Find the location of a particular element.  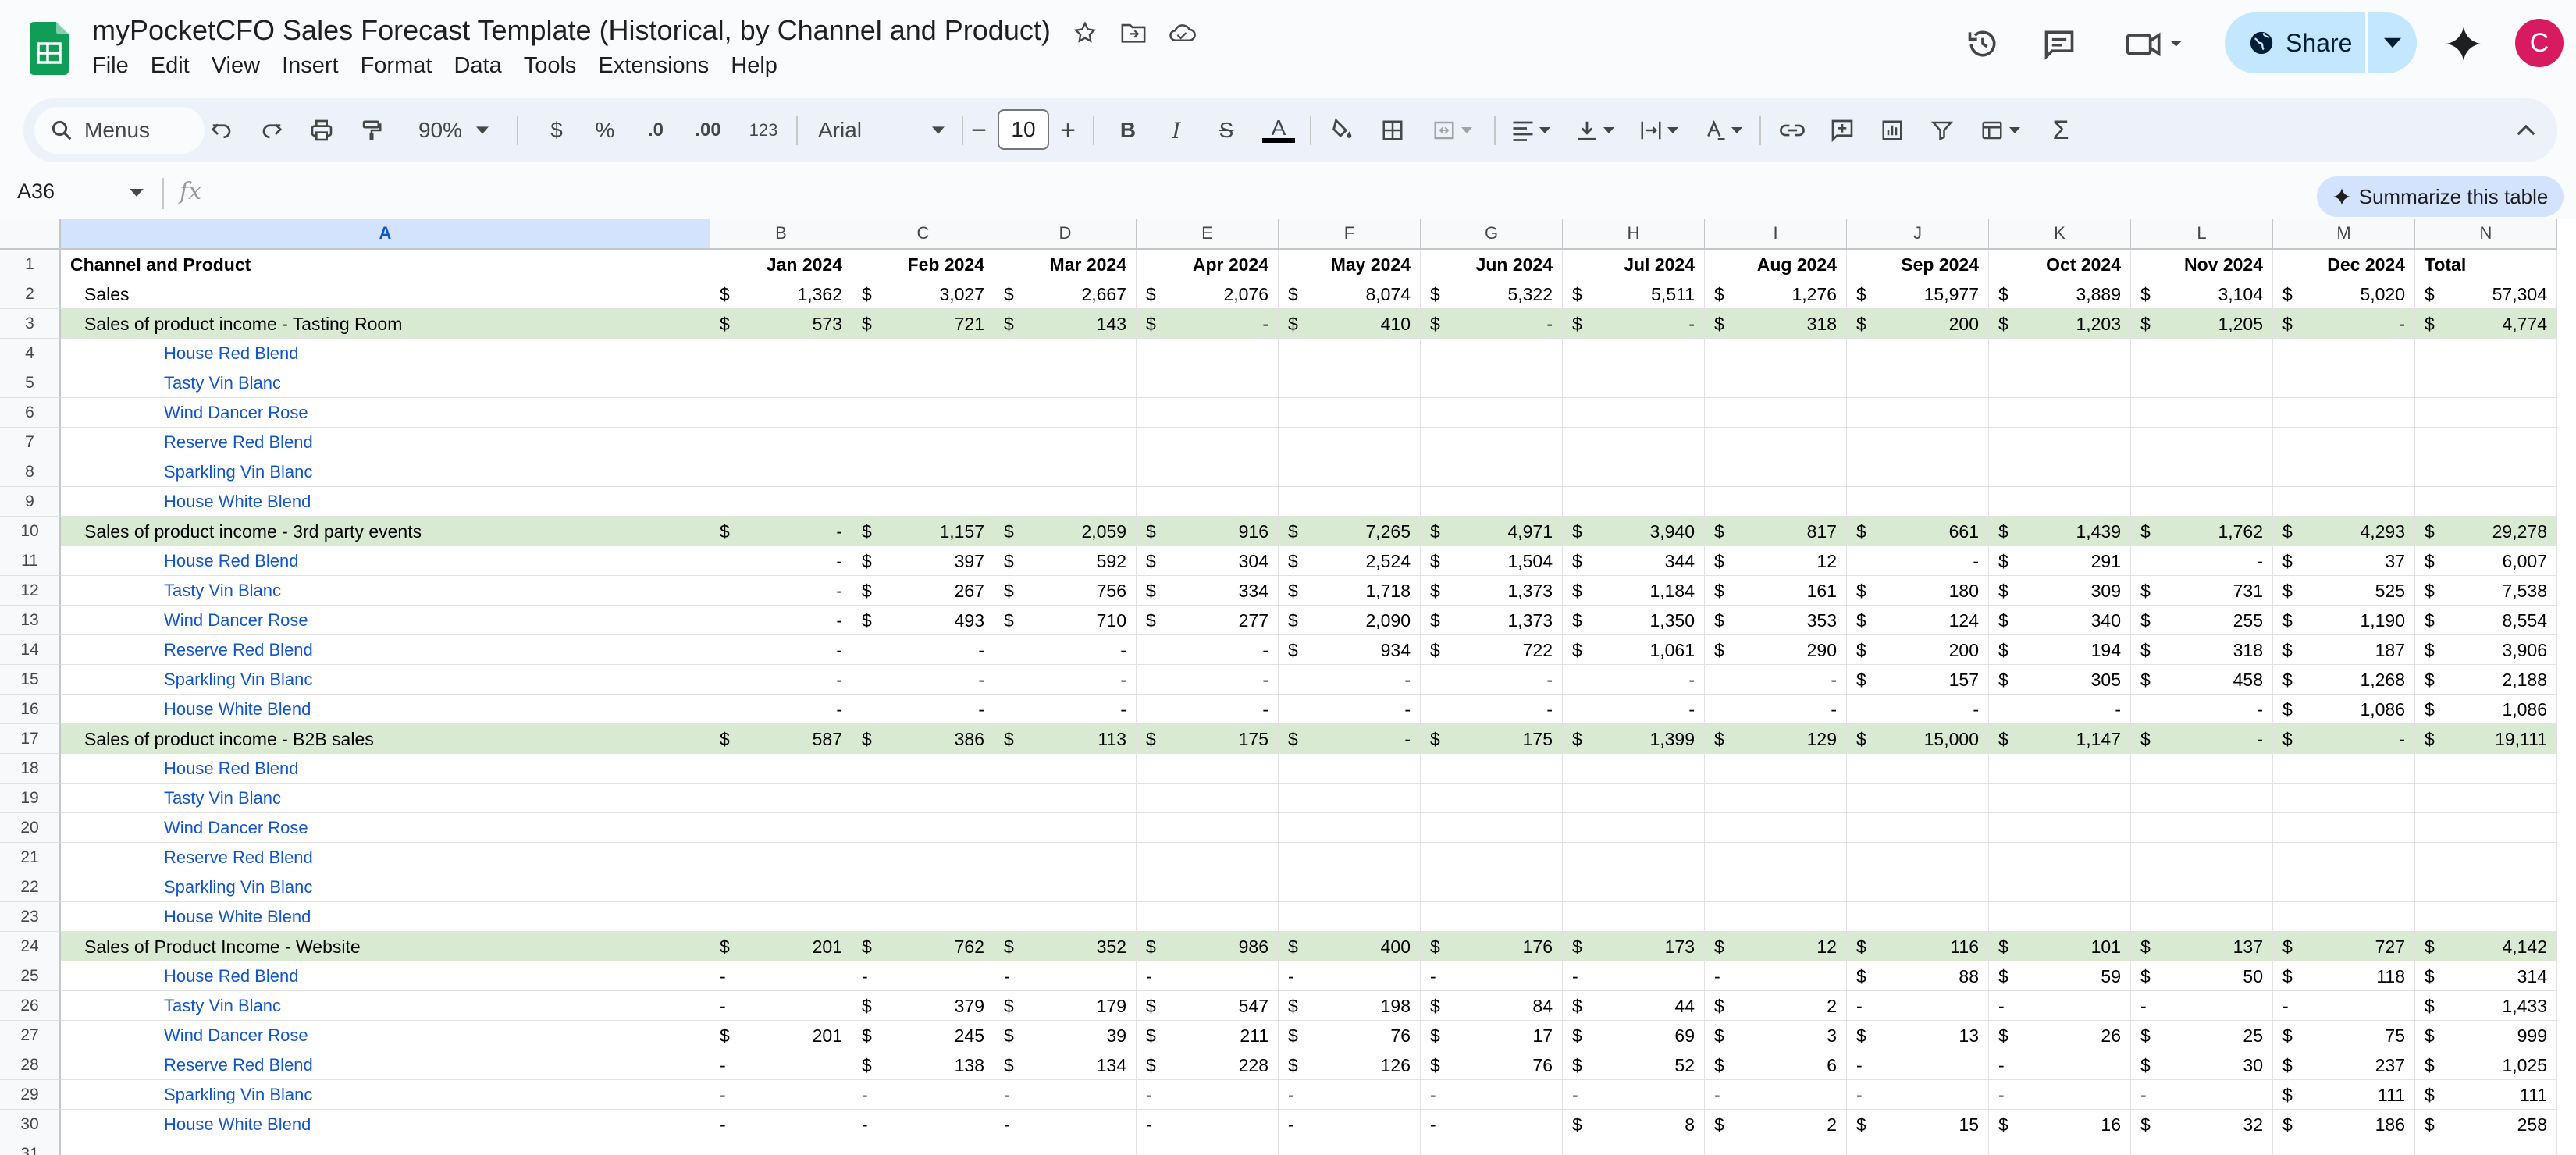

decrease-decimal-button: .0 is located at coordinates (655, 129).